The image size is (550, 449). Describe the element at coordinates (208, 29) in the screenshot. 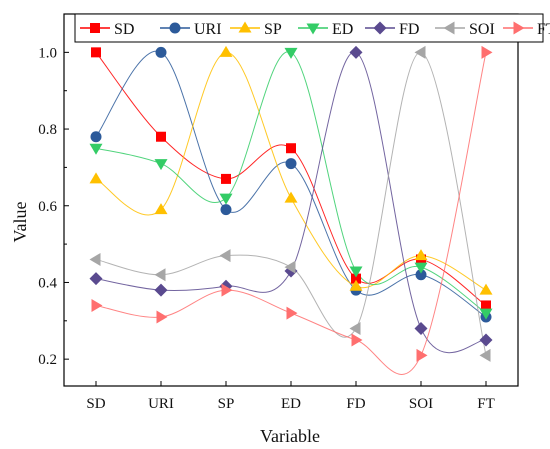

I see `legend-label-uri: URI` at that location.